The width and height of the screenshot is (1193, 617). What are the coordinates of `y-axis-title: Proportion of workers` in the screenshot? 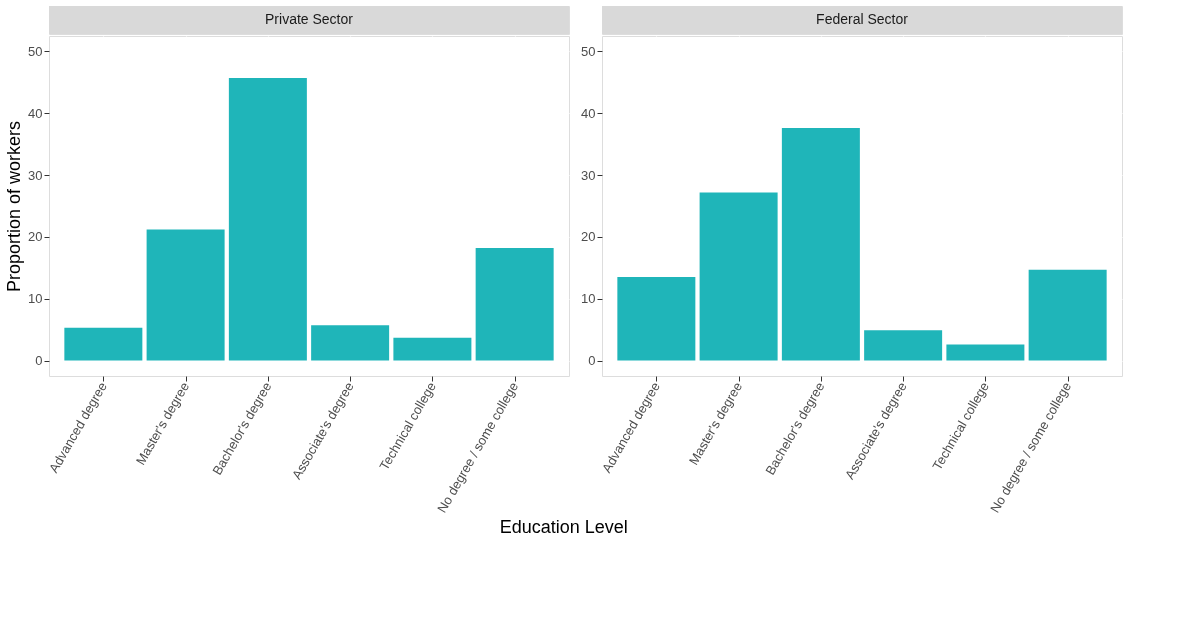 It's located at (14, 206).